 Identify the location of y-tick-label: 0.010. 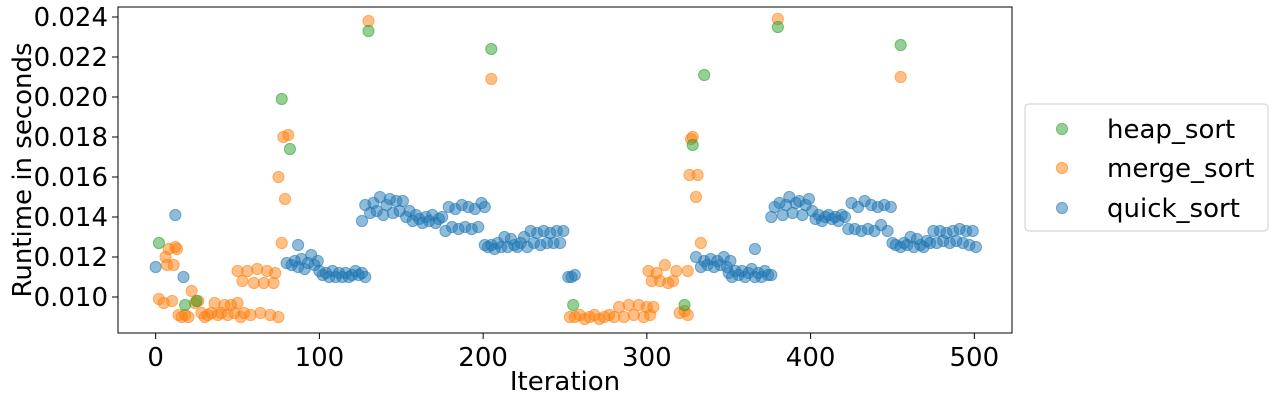
(71, 298).